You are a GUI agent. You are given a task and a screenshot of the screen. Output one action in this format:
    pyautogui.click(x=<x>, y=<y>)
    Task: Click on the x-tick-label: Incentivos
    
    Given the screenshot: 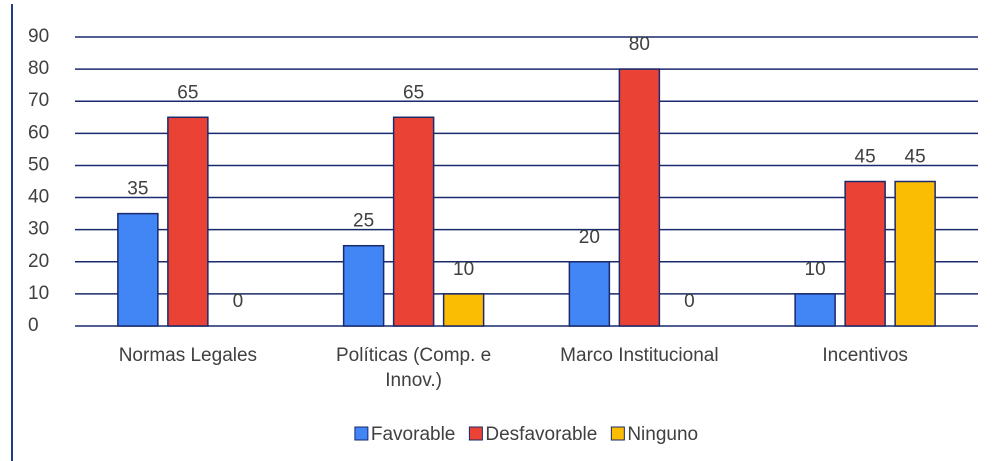 What is the action you would take?
    pyautogui.click(x=865, y=355)
    